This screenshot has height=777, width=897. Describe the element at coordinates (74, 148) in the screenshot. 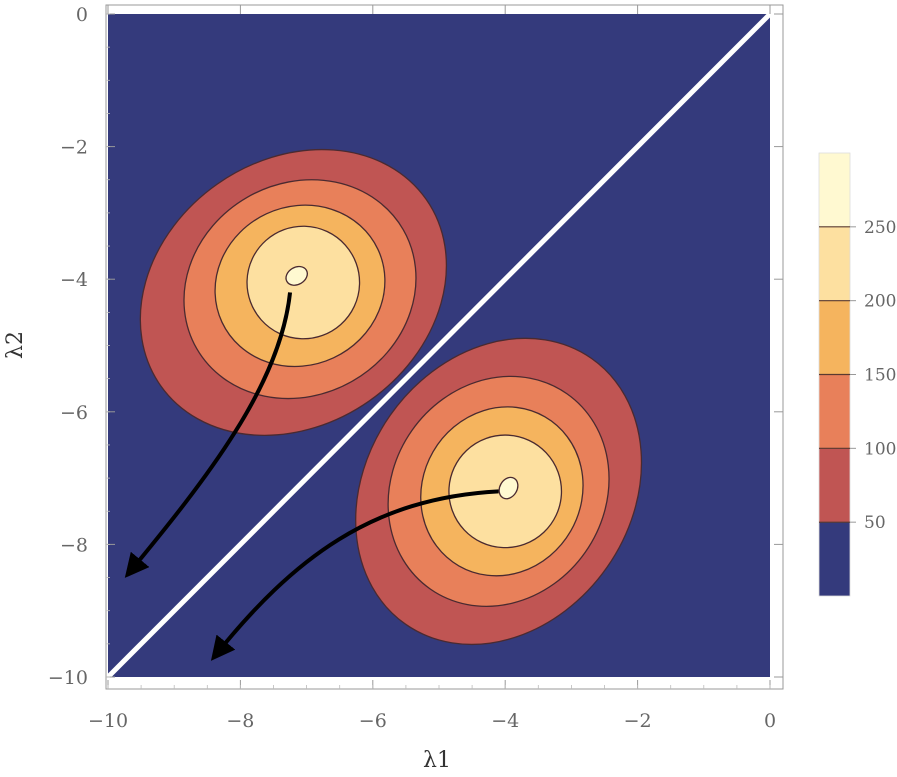

I see `y-tick-label: −2` at that location.